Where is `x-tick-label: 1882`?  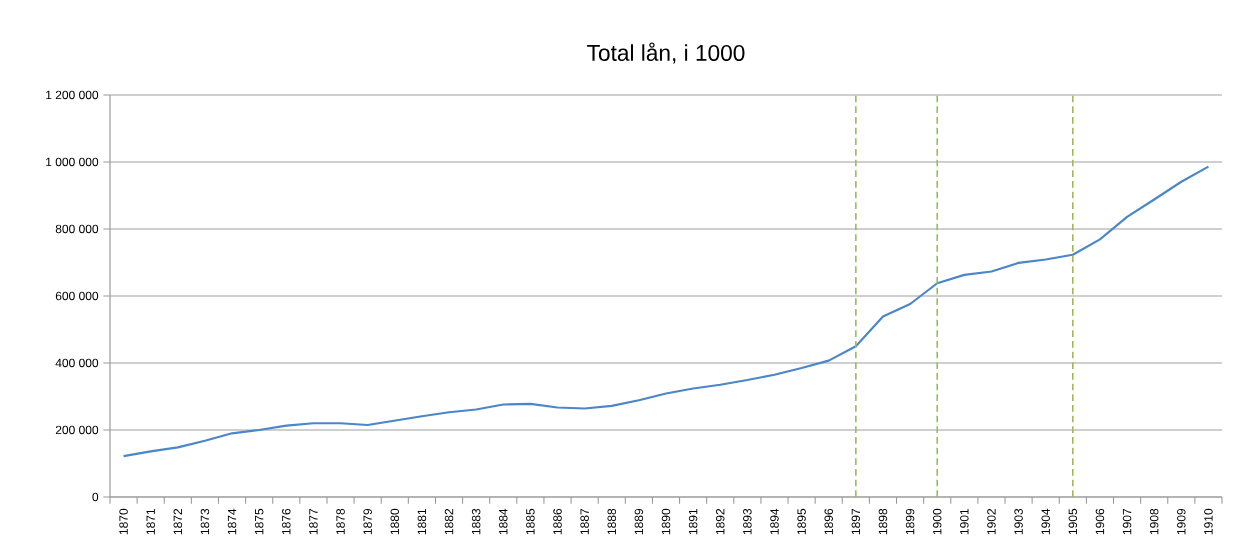 x-tick-label: 1882 is located at coordinates (449, 521).